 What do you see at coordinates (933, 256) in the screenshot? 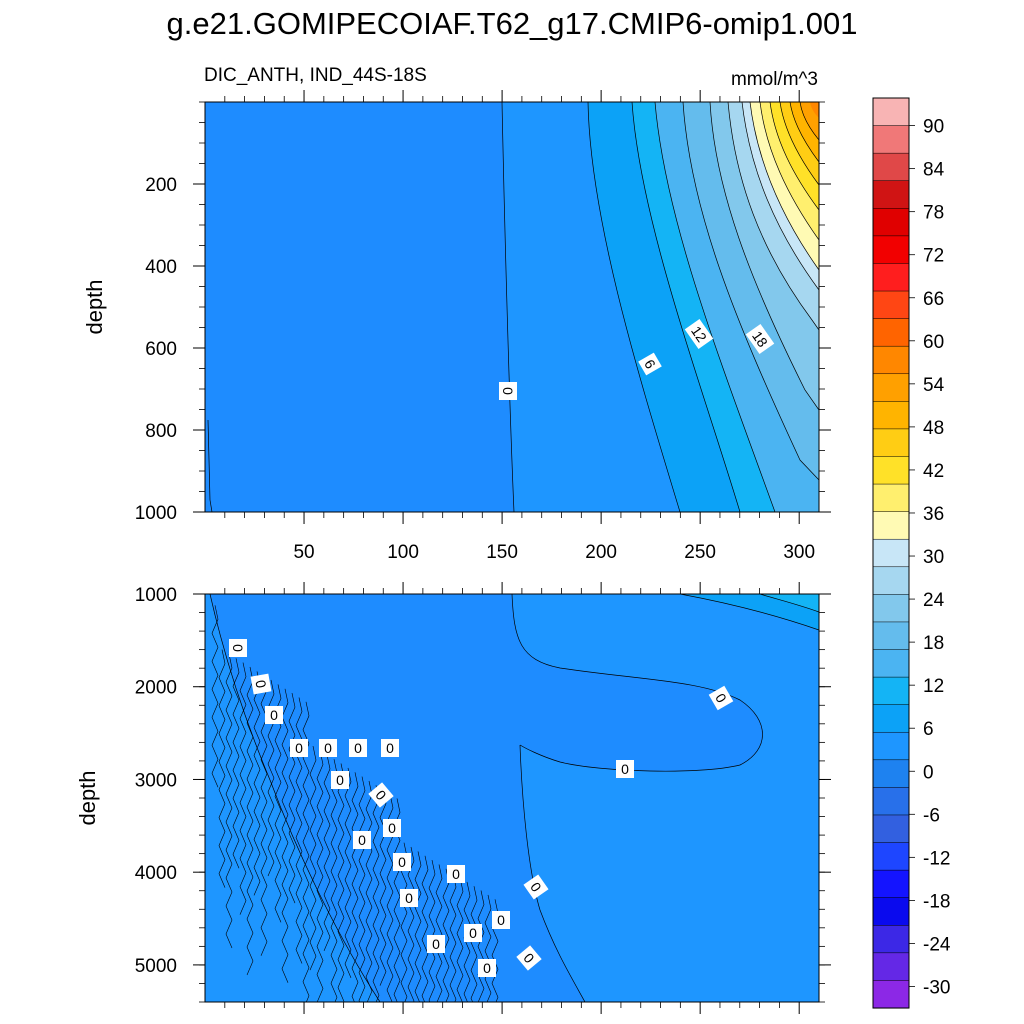
I see `colorbar-label: 72` at bounding box center [933, 256].